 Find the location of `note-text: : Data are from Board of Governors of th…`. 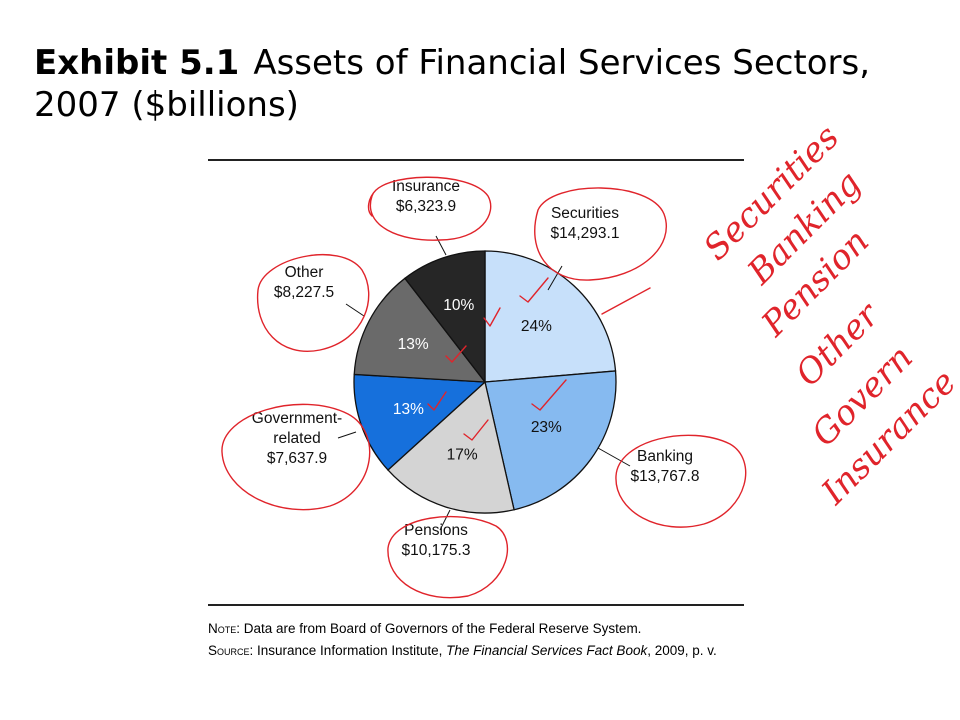

note-text: : Data are from Board of Governors of th… is located at coordinates (439, 628).